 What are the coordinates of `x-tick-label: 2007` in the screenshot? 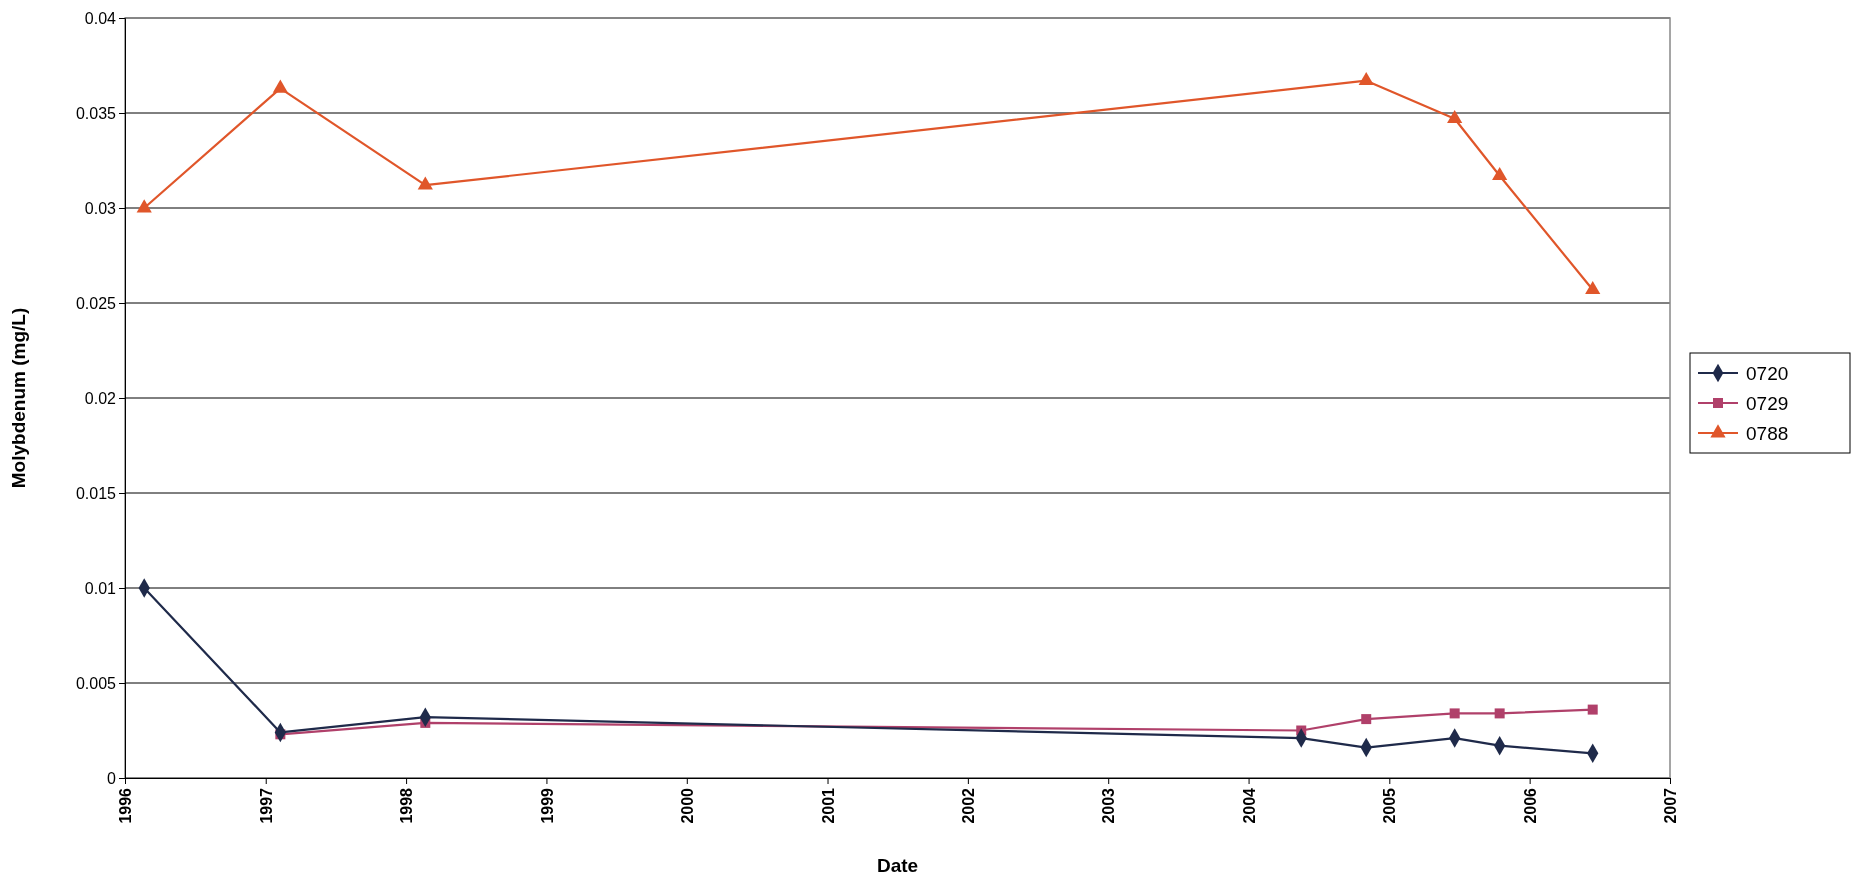 It's located at (1671, 805).